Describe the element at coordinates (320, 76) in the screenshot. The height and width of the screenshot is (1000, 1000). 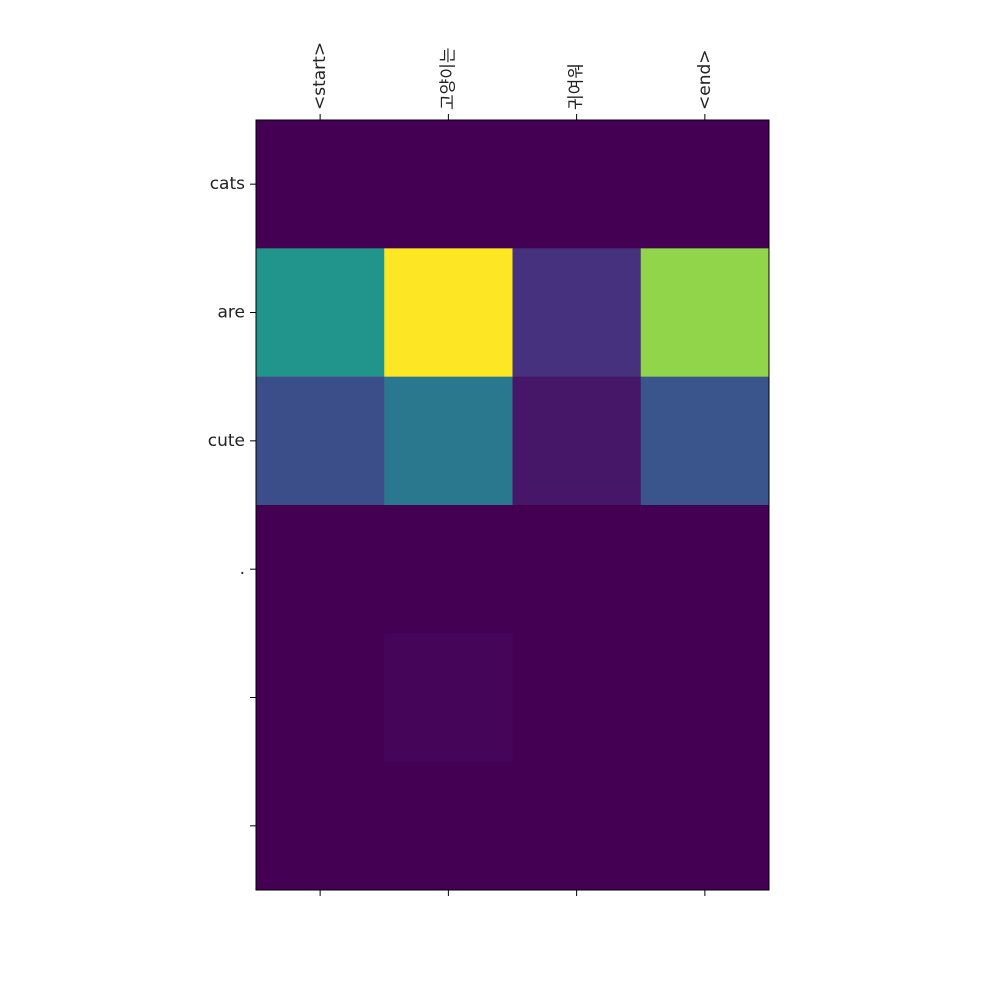
I see `x-tick-label: <start>` at that location.